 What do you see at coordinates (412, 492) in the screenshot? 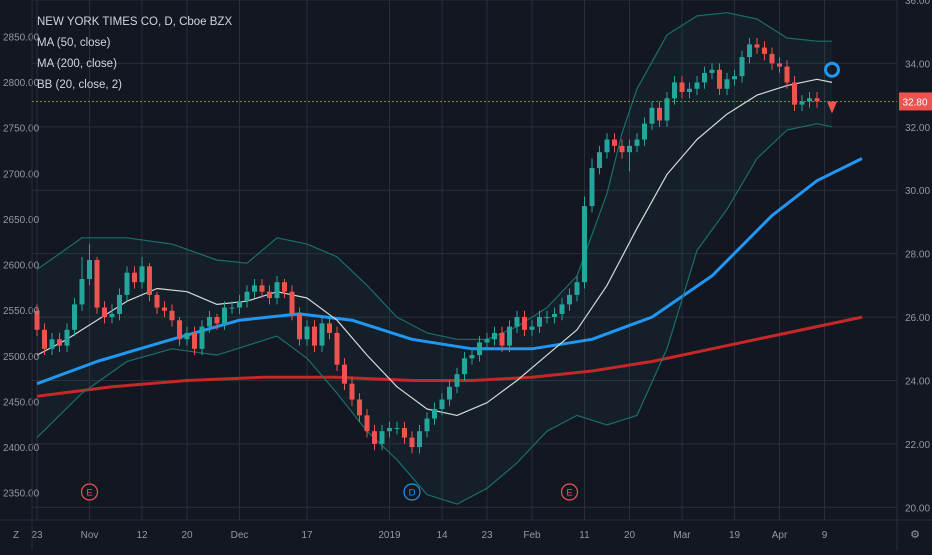
I see `event-marker-d` at bounding box center [412, 492].